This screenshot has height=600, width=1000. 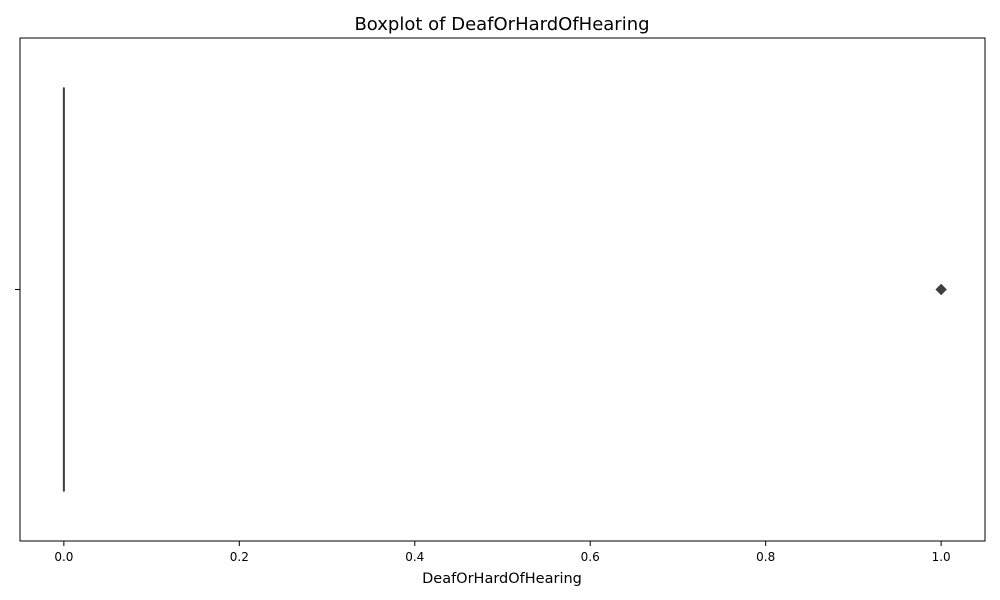 I want to click on x-tick-label: 0.0, so click(x=63, y=557).